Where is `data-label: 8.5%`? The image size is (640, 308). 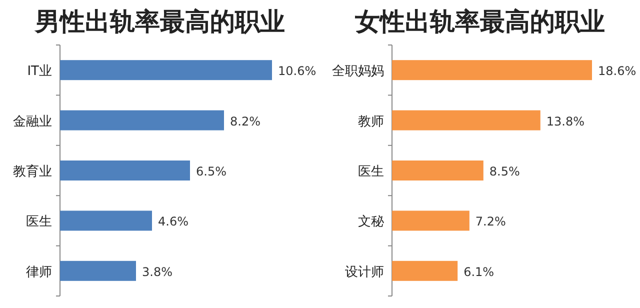 data-label: 8.5% is located at coordinates (504, 171).